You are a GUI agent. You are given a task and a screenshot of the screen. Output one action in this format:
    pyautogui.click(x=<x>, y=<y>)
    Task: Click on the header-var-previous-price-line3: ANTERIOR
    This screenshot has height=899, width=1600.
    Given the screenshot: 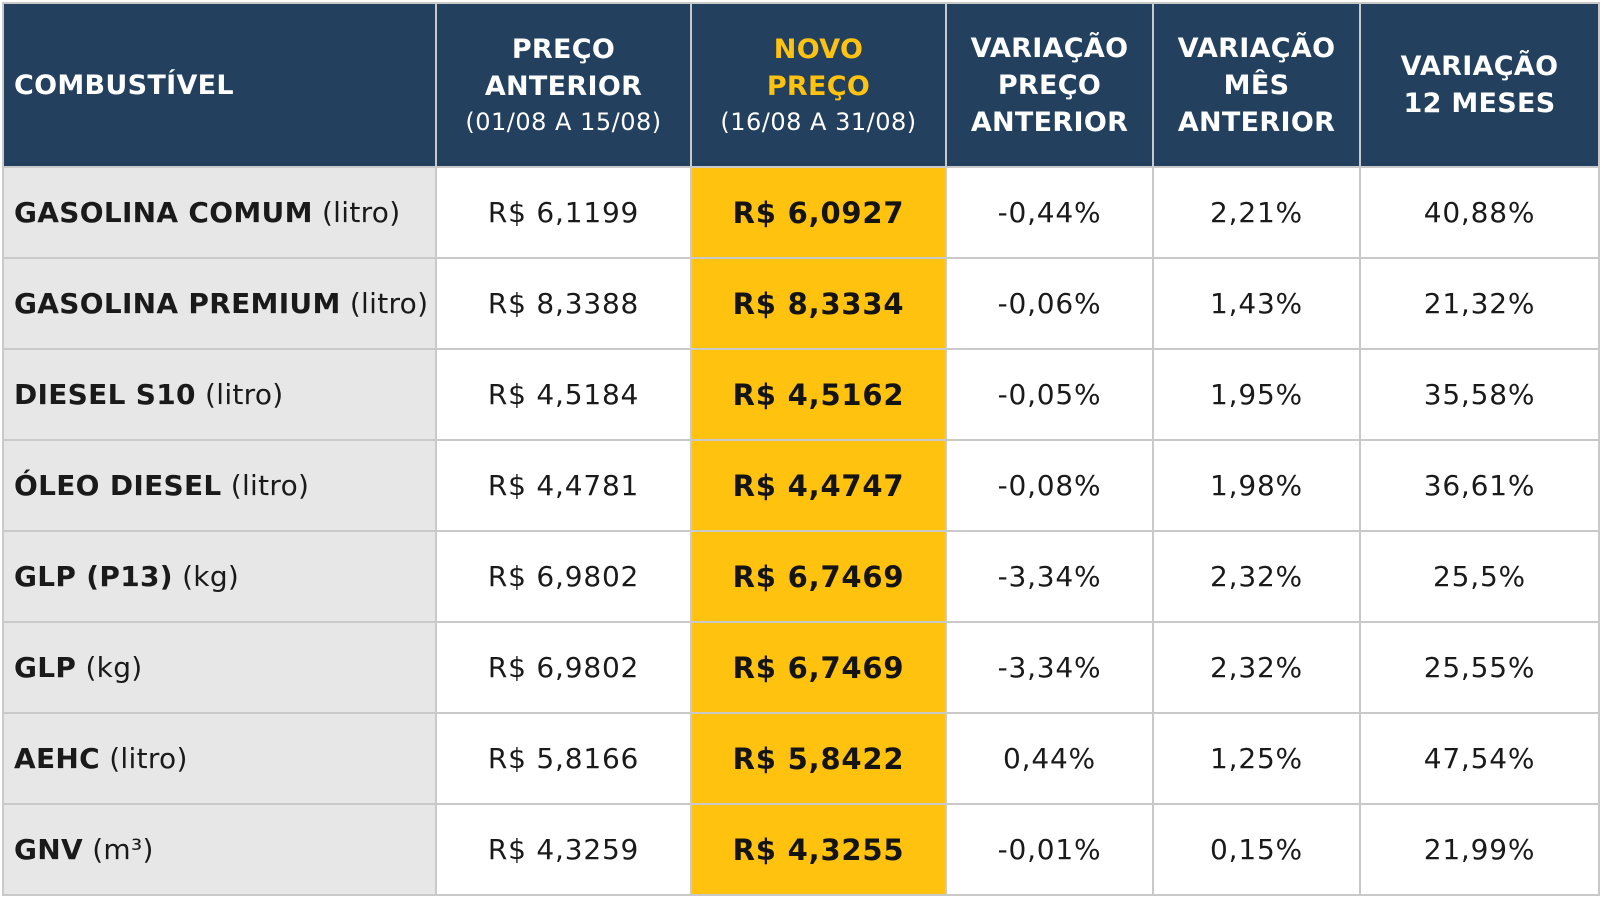 What is the action you would take?
    pyautogui.click(x=1049, y=122)
    